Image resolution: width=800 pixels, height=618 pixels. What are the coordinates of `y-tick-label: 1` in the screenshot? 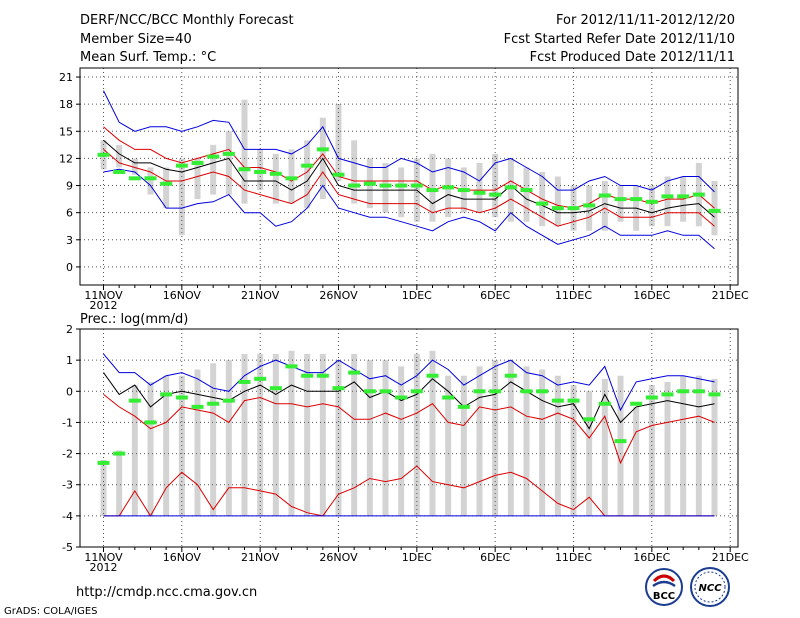 It's located at (69, 360).